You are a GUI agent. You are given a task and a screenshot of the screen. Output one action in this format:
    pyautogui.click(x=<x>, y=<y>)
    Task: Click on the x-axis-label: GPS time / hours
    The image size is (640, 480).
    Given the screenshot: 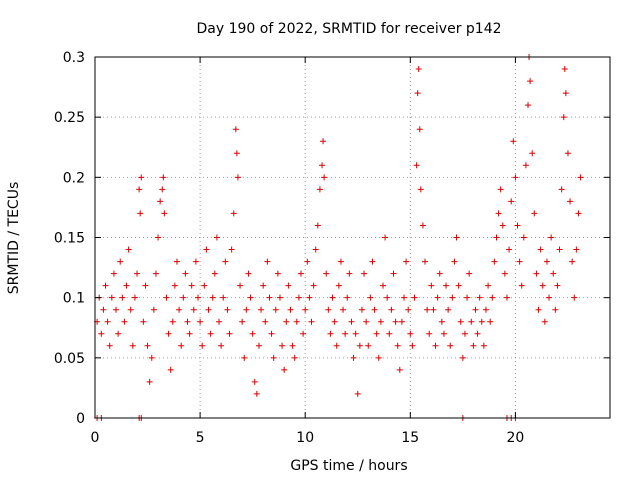 What is the action you would take?
    pyautogui.click(x=348, y=466)
    